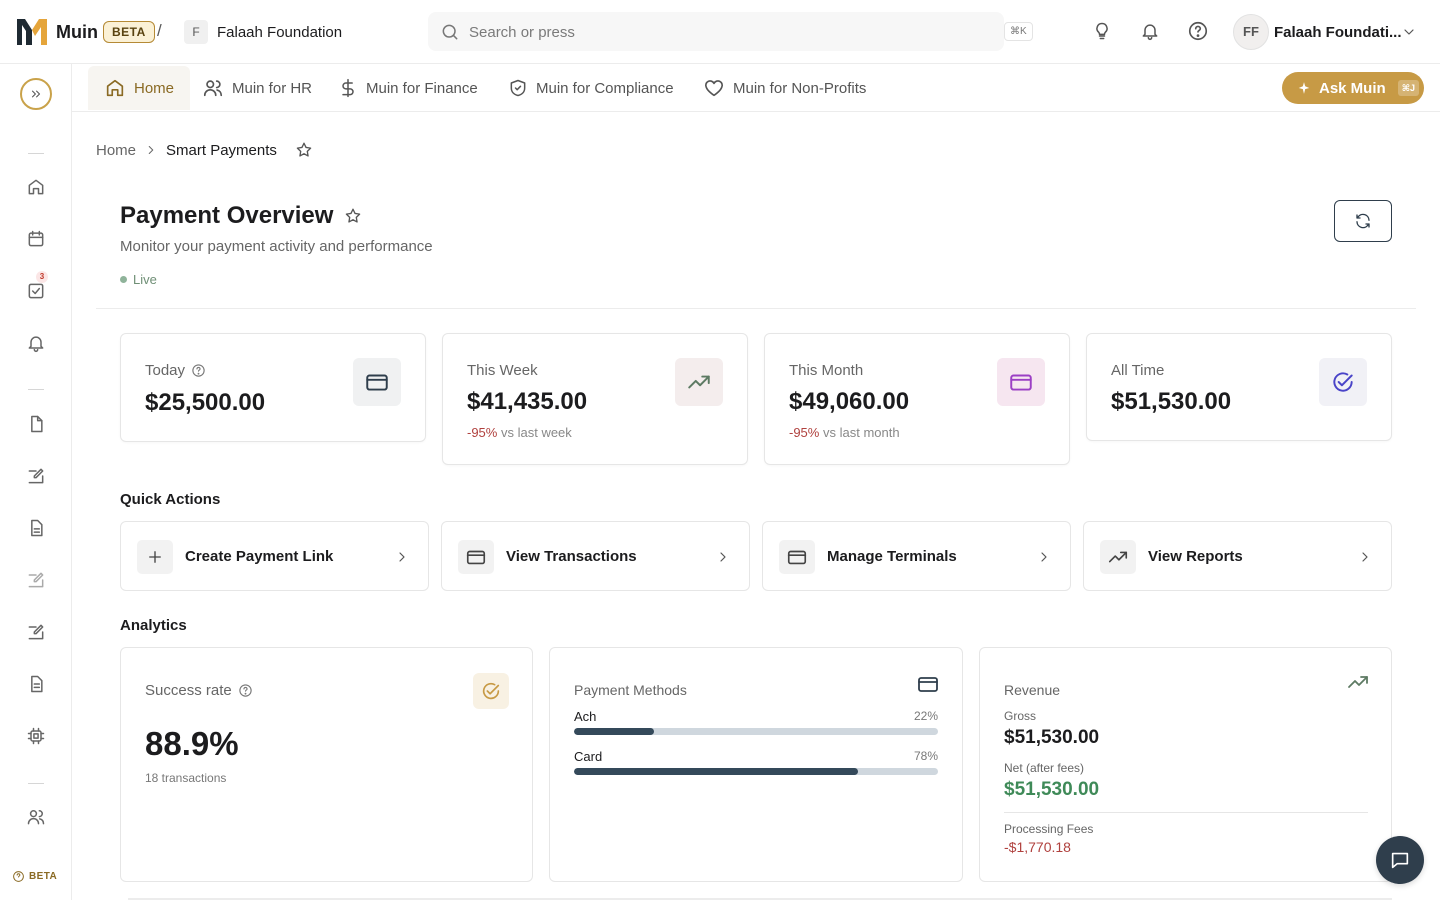 This screenshot has height=900, width=1440. What do you see at coordinates (1102, 31) in the screenshot?
I see `lightbulb-icon` at bounding box center [1102, 31].